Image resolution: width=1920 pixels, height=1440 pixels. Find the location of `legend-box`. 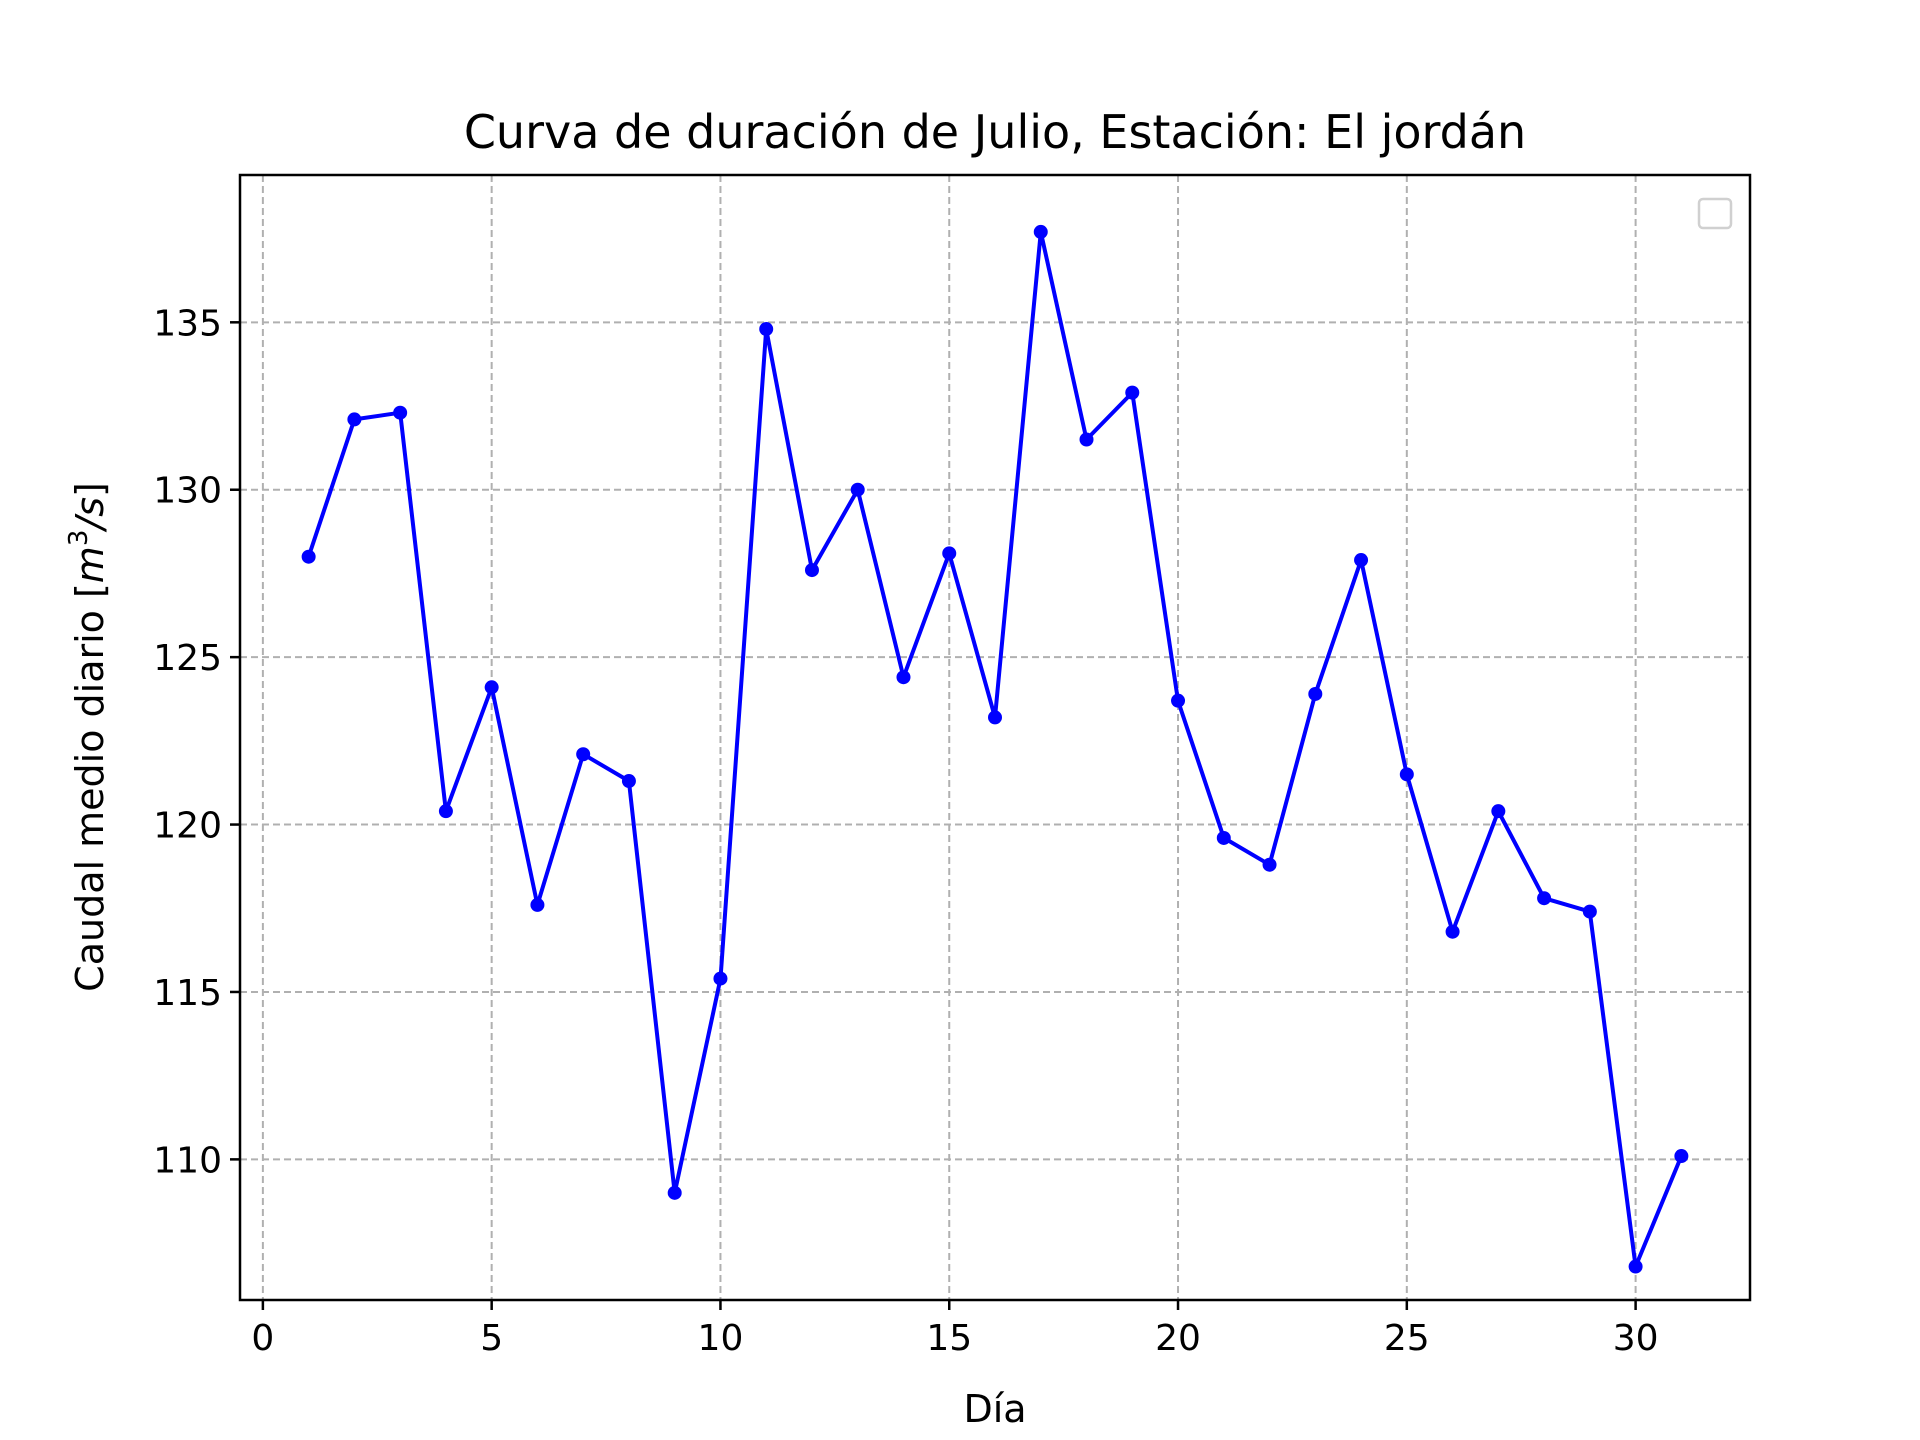

legend-box is located at coordinates (1715, 213).